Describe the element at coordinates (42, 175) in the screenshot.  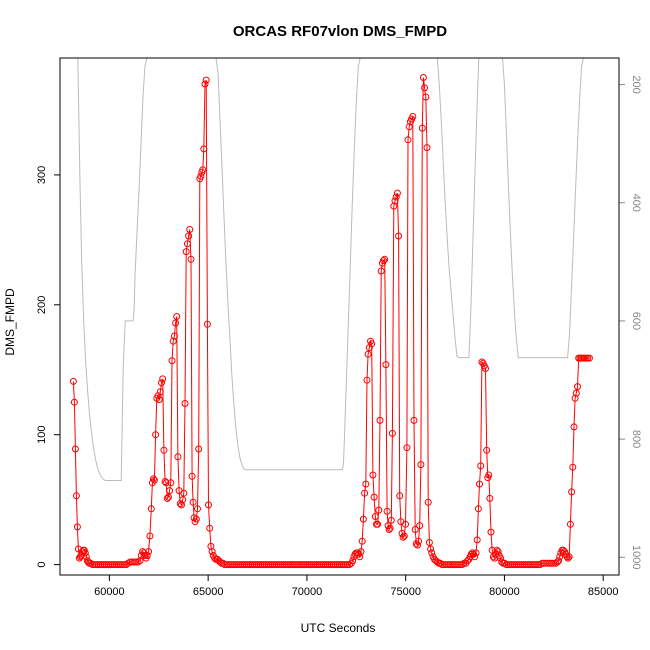
I see `y-tick-label: 300` at that location.